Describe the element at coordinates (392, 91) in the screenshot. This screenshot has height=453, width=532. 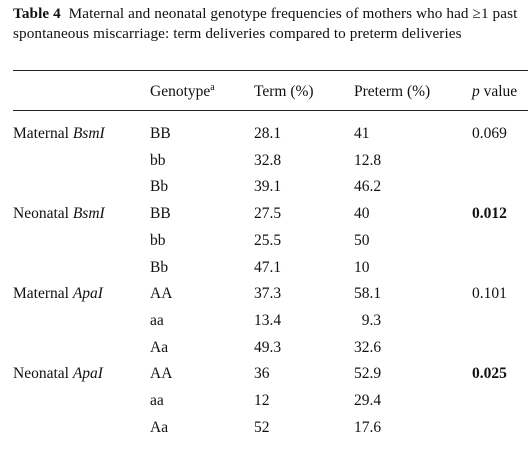
I see `header-preterm: Preterm (%)` at that location.